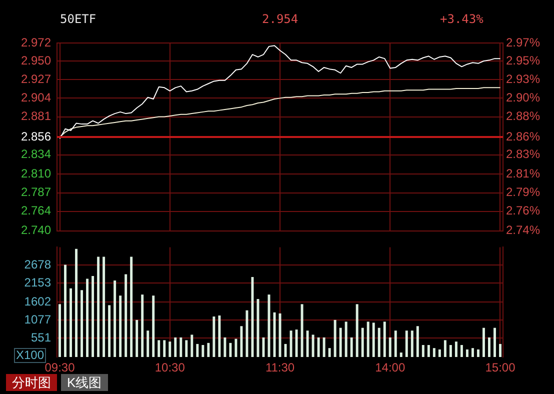 The height and width of the screenshot is (394, 554). What do you see at coordinates (170, 367) in the screenshot?
I see `x-tick-label: 10:30` at bounding box center [170, 367].